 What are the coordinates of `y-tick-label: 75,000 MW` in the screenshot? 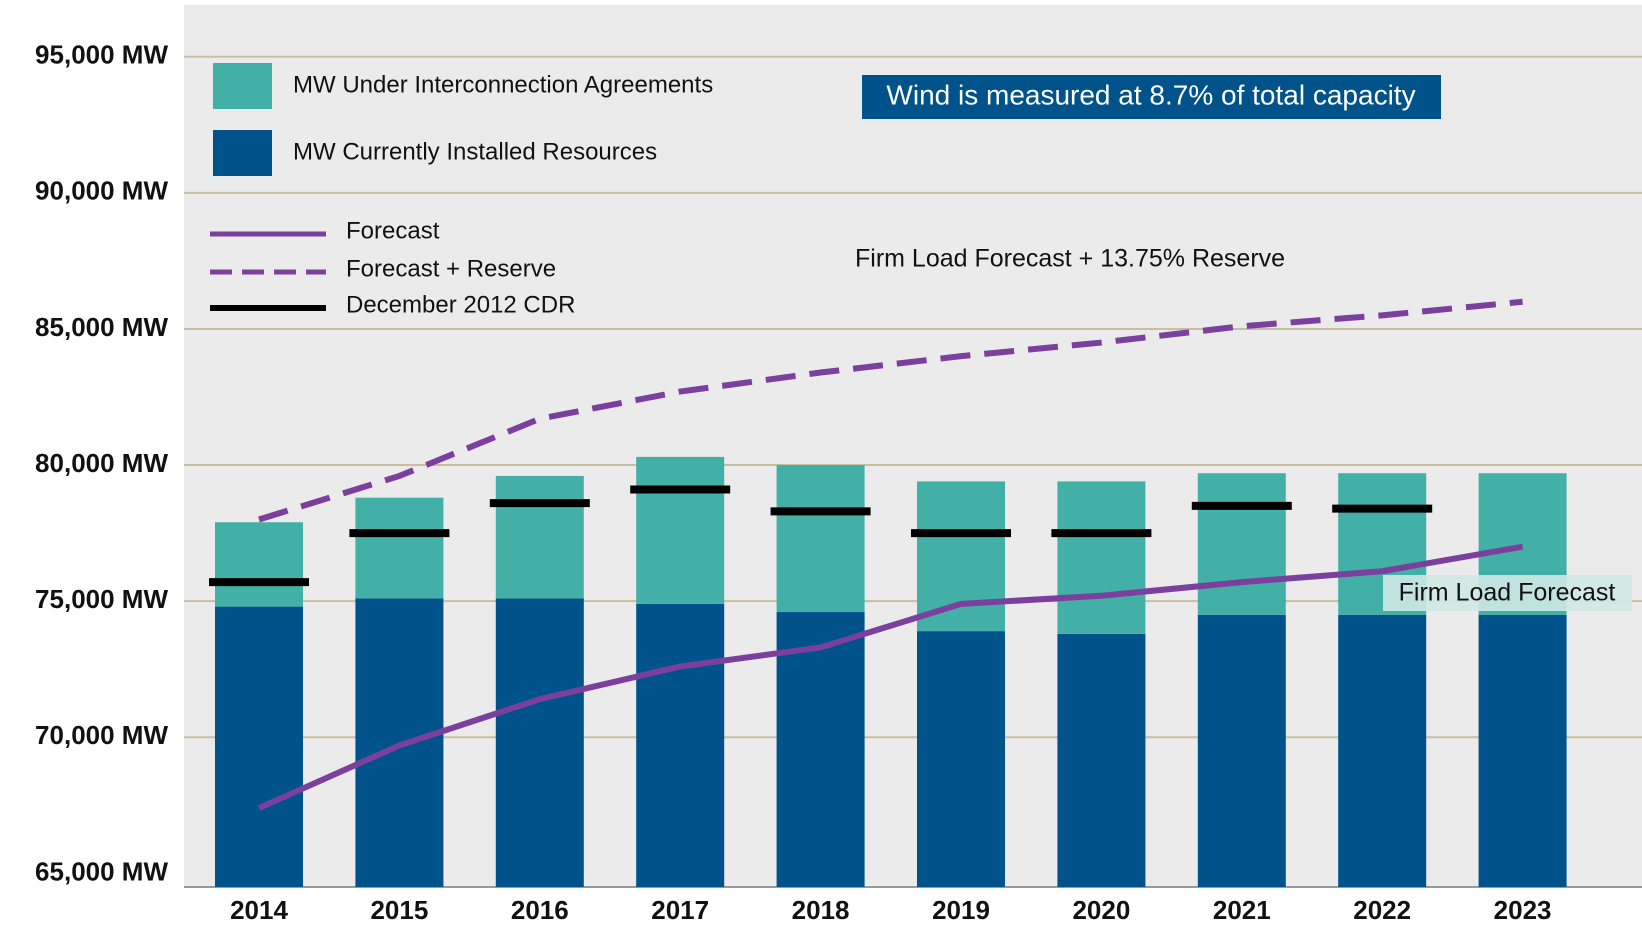 It's located at (101, 599).